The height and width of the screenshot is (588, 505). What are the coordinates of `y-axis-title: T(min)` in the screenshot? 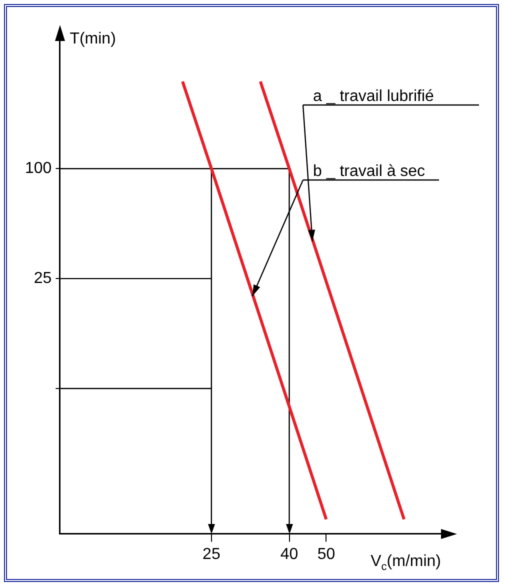 It's located at (93, 39).